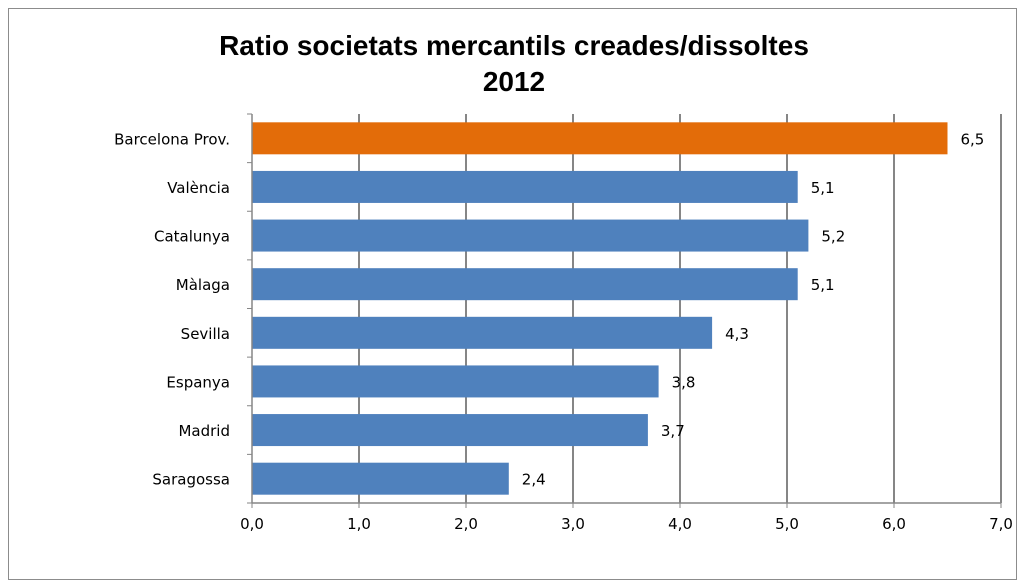  What do you see at coordinates (198, 382) in the screenshot?
I see `category-label: Espanya` at bounding box center [198, 382].